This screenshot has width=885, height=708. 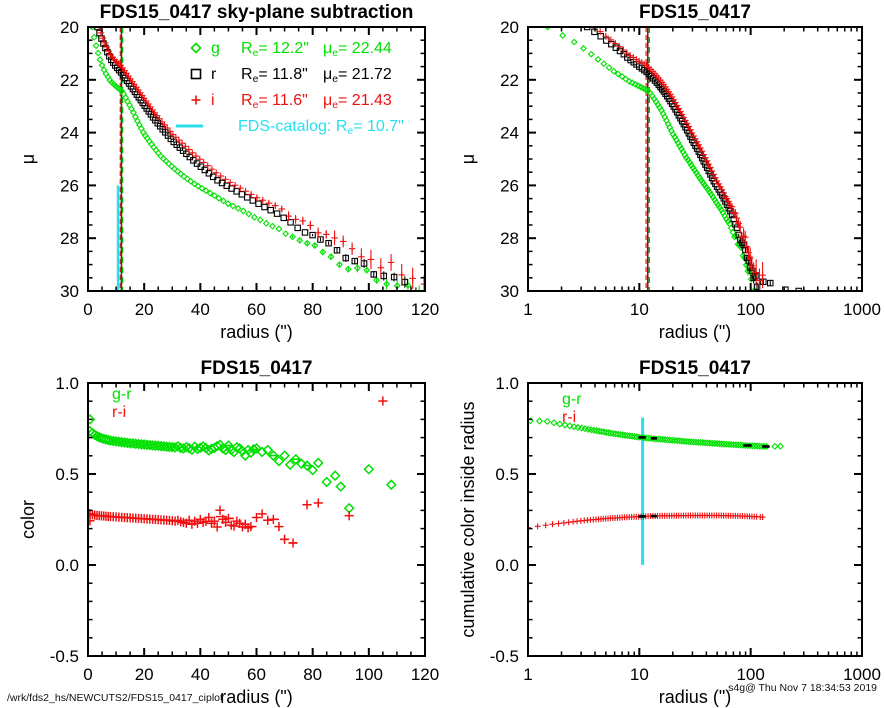 I want to click on svg-text: color, so click(x=28, y=519).